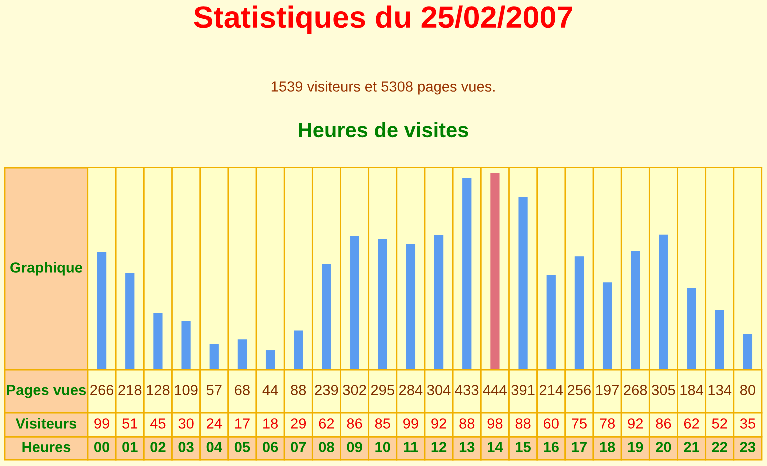  Describe the element at coordinates (720, 423) in the screenshot. I see `data-label: 52` at that location.